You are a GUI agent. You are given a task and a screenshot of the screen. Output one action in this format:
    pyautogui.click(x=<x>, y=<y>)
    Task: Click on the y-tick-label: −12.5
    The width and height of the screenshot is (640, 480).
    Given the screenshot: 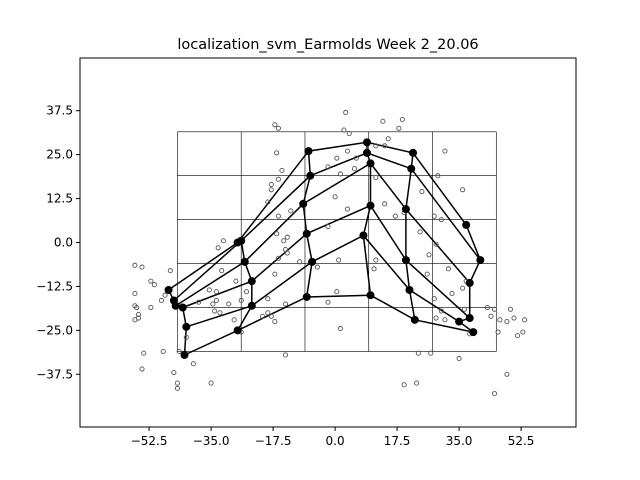 What is the action you would take?
    pyautogui.click(x=54, y=286)
    